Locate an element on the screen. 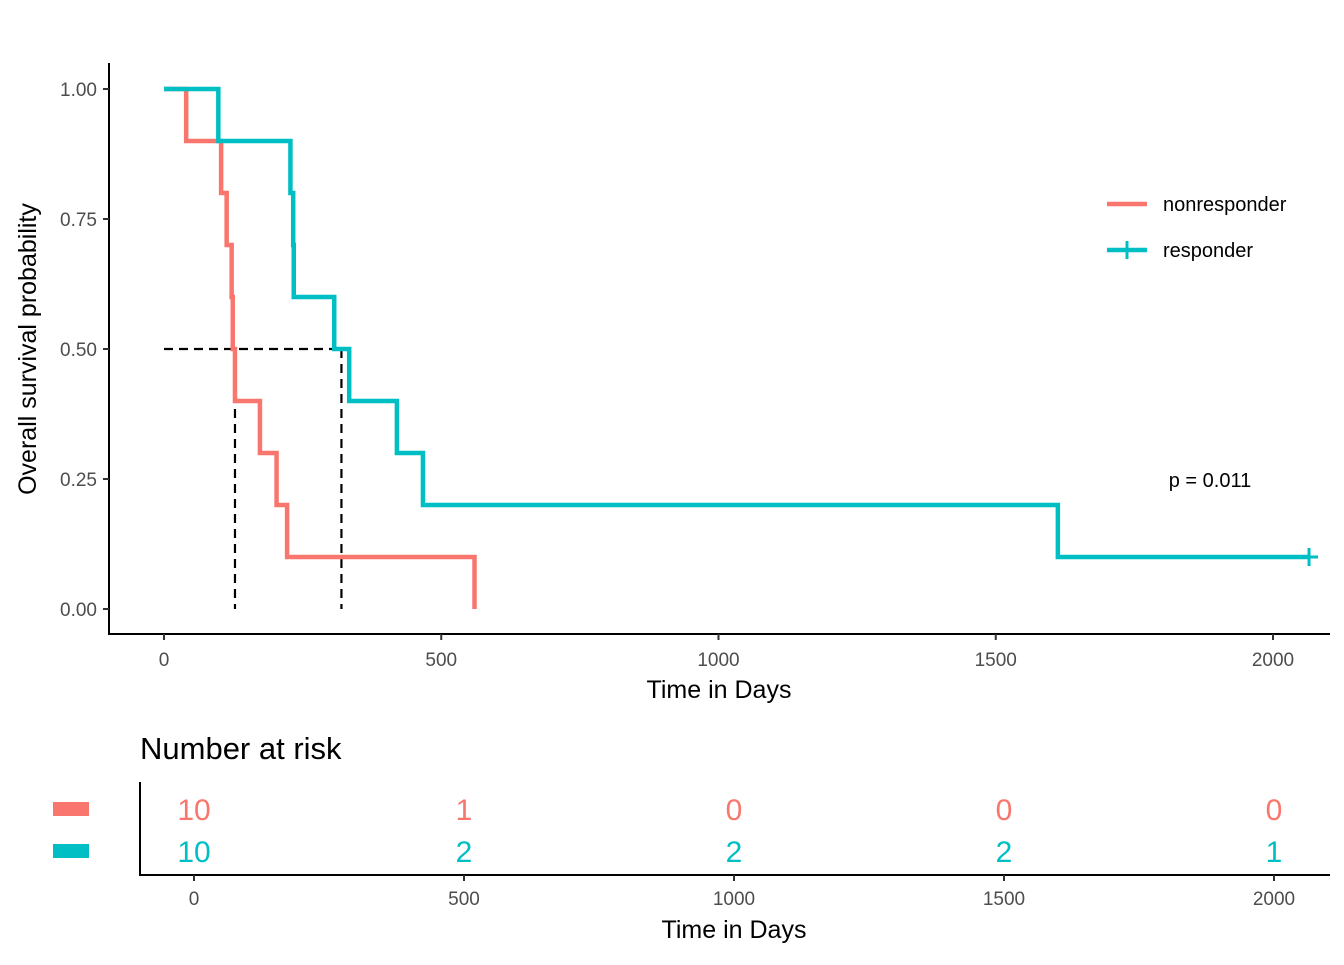 Image resolution: width=1344 pixels, height=965 pixels. y-axis-title: Overall survival probability is located at coordinates (28, 349).